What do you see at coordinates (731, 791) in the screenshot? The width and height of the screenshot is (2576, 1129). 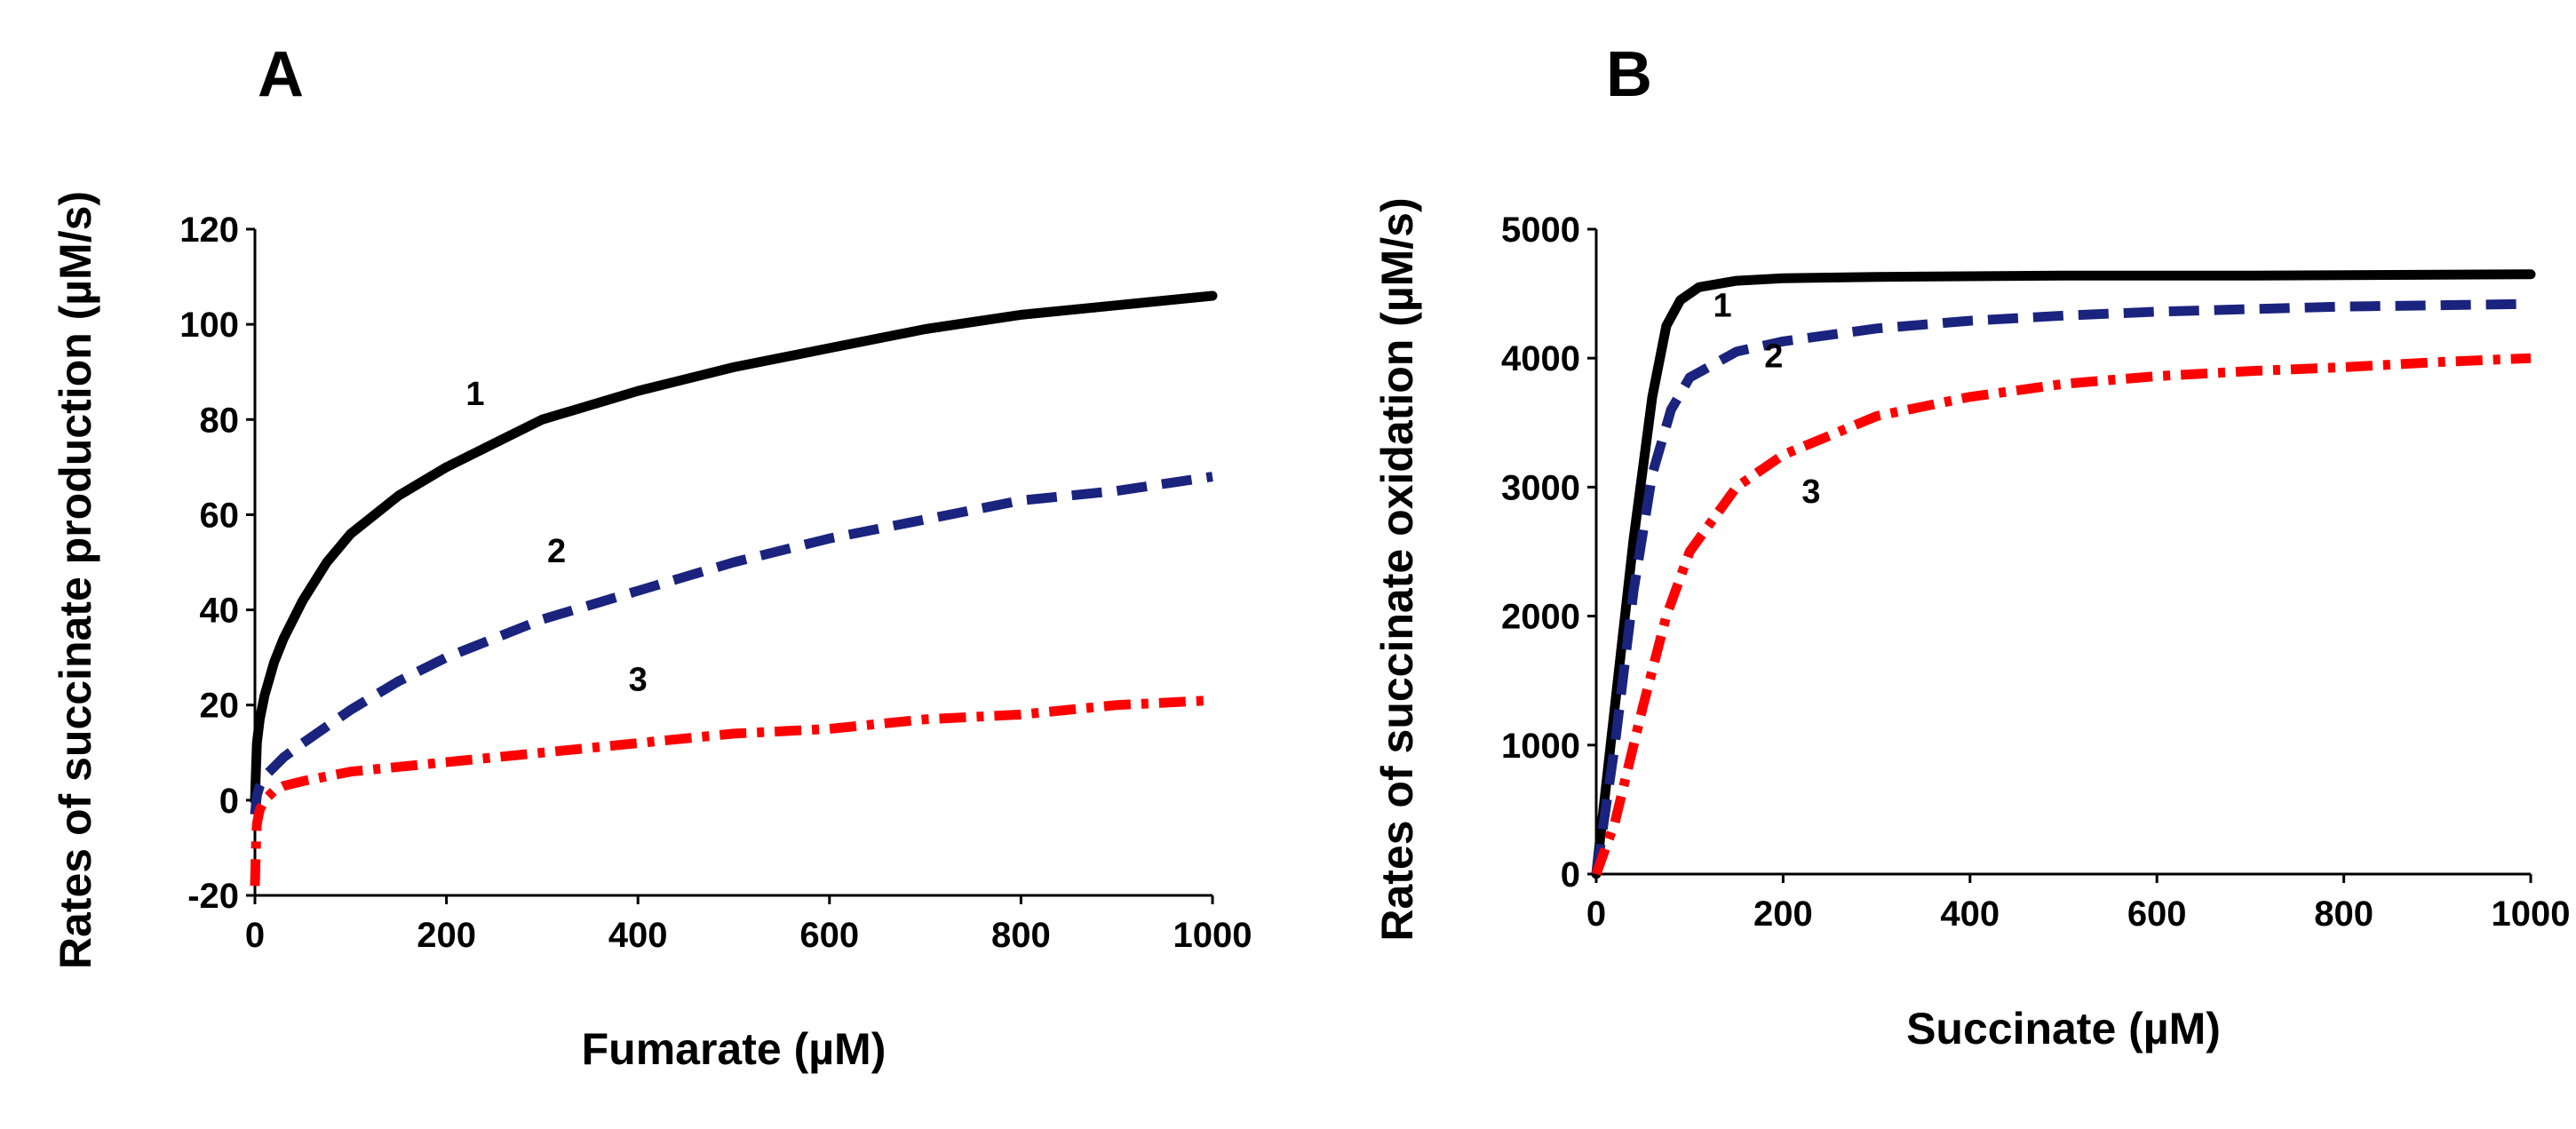 I see `series-3-line` at bounding box center [731, 791].